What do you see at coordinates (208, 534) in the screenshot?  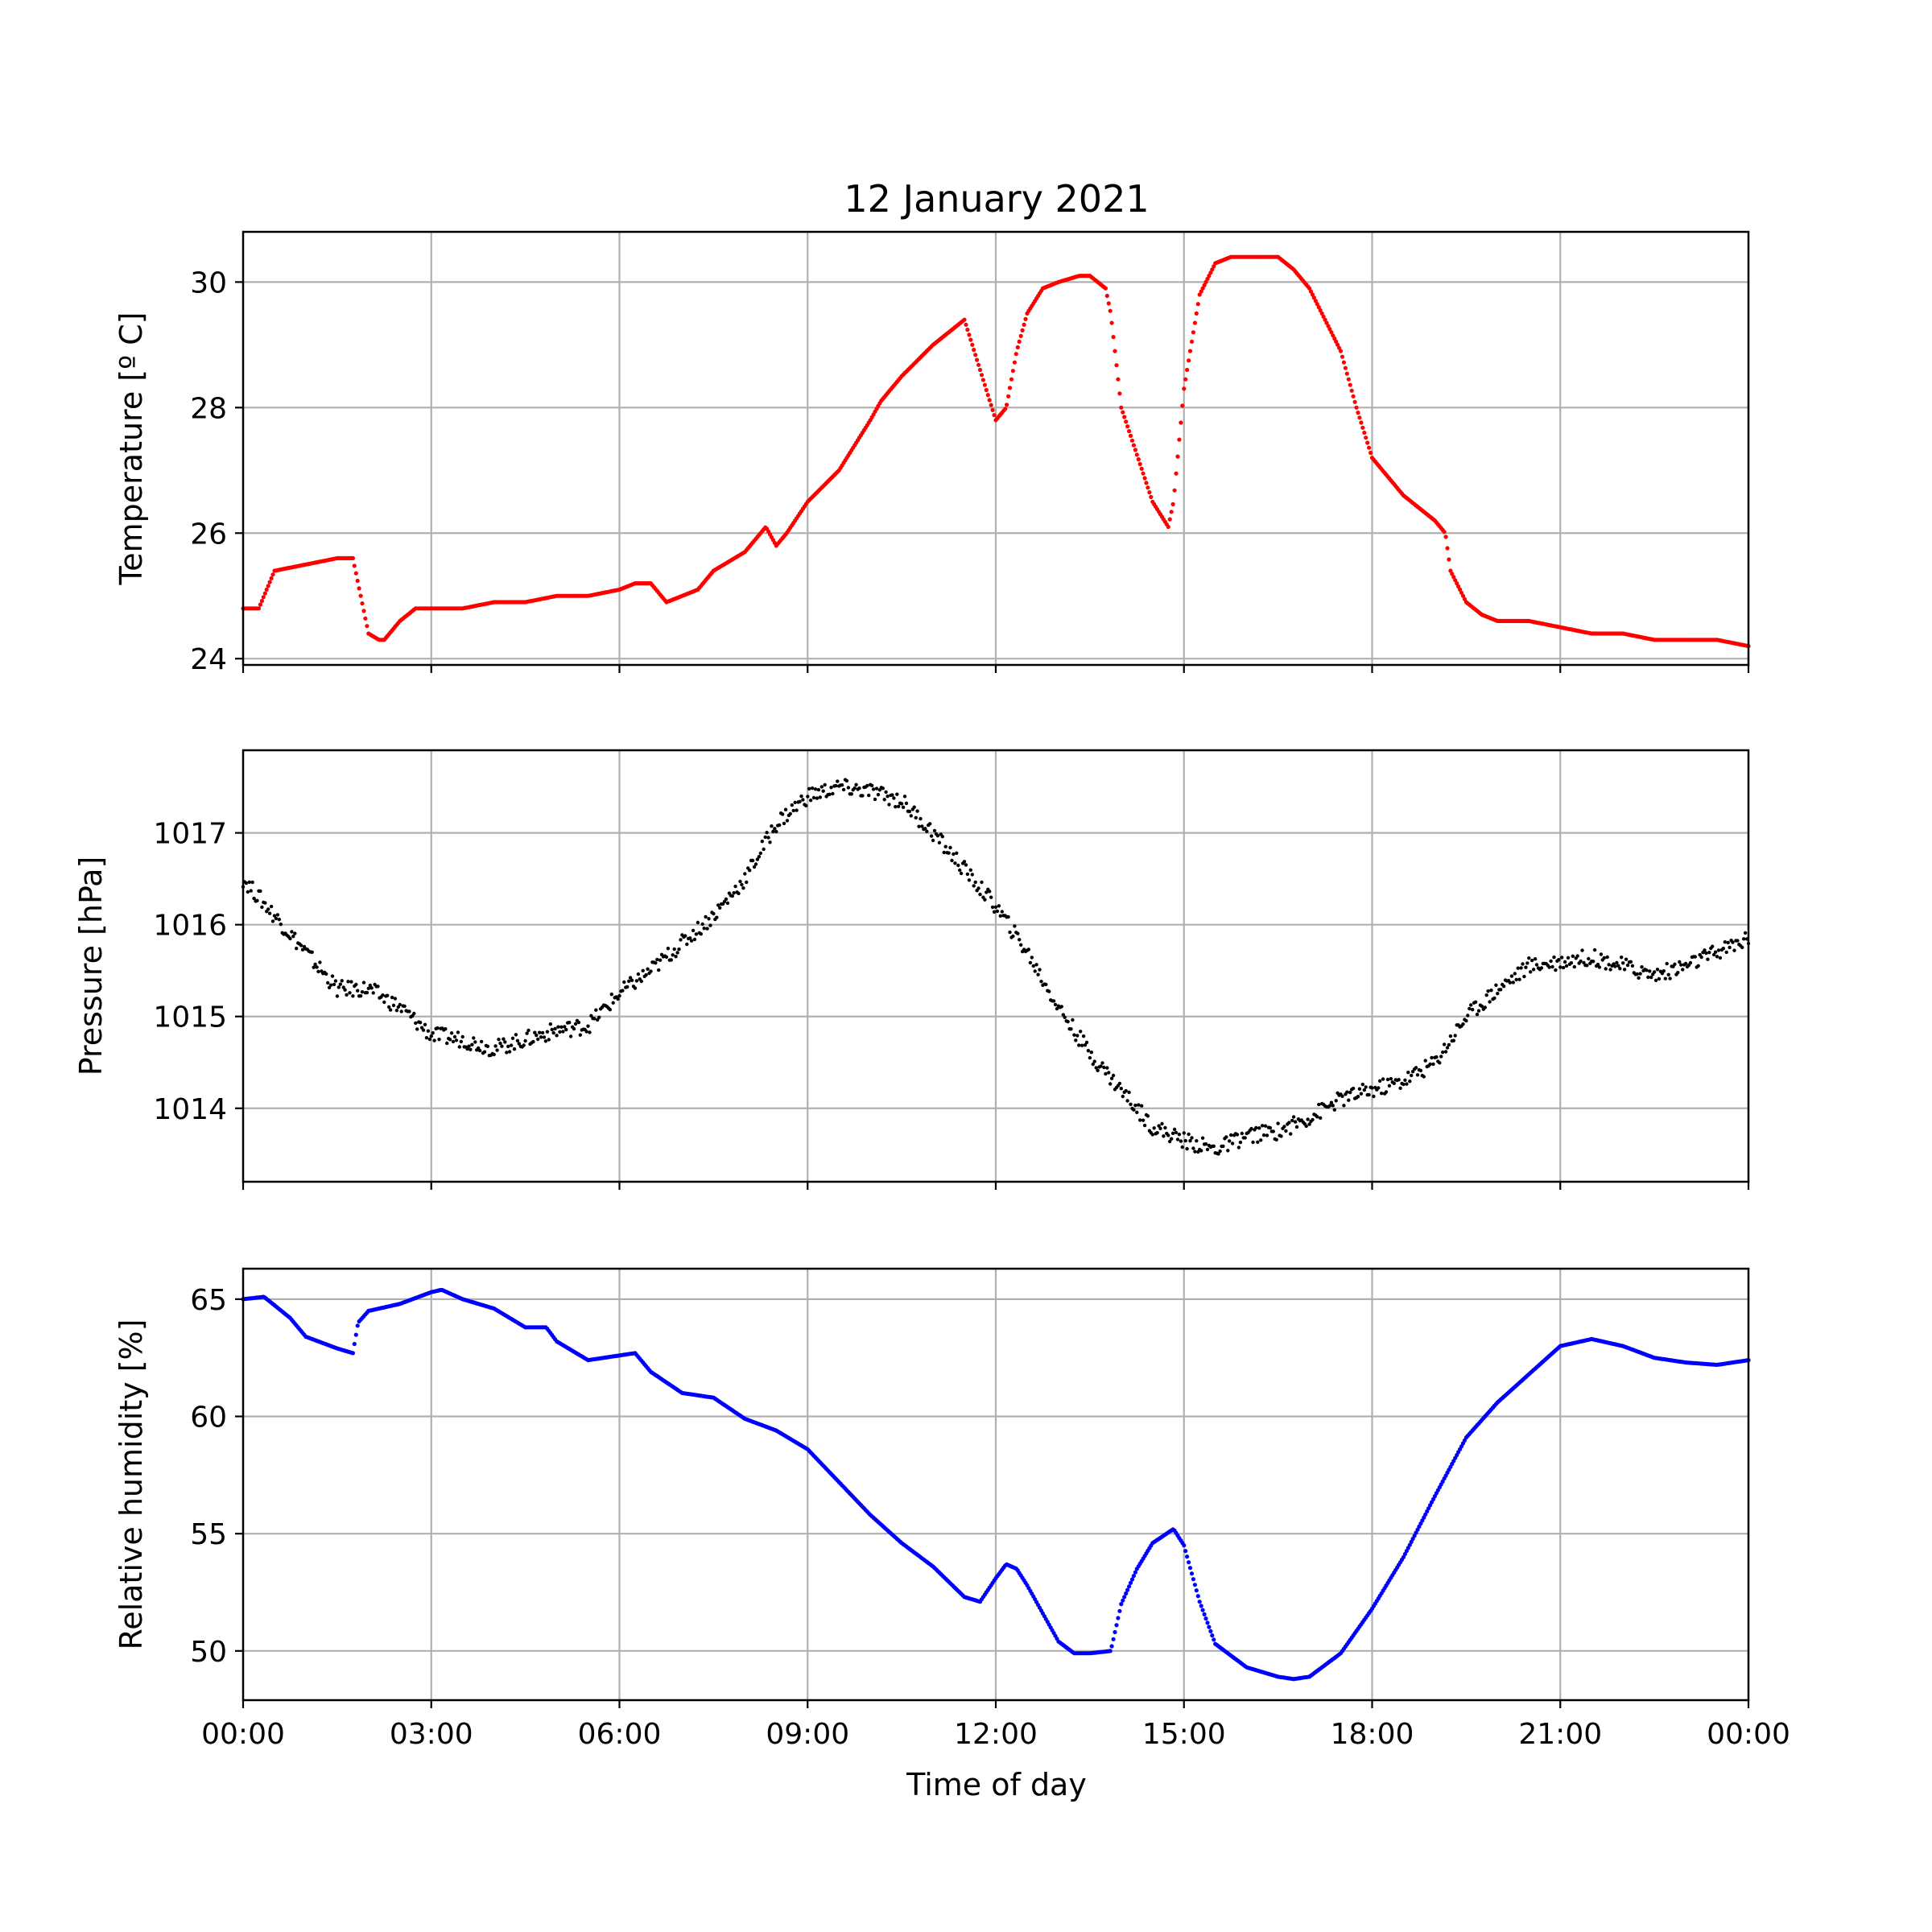 I see `temperature-y-tick-label: 26` at bounding box center [208, 534].